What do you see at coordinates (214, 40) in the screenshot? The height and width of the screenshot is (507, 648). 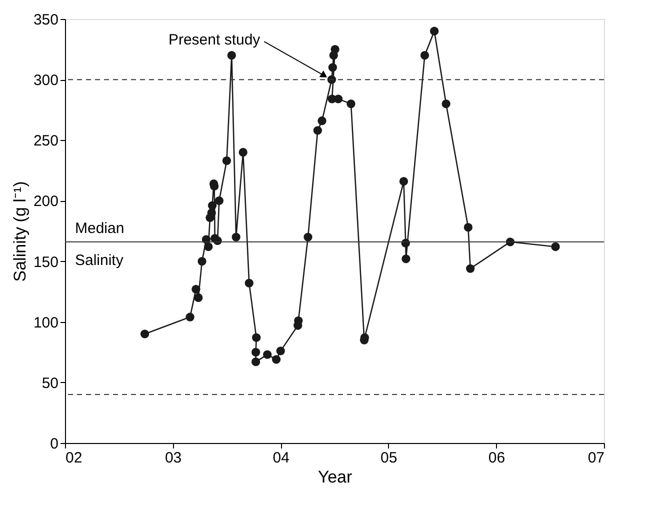 I see `annotation: Present study` at bounding box center [214, 40].